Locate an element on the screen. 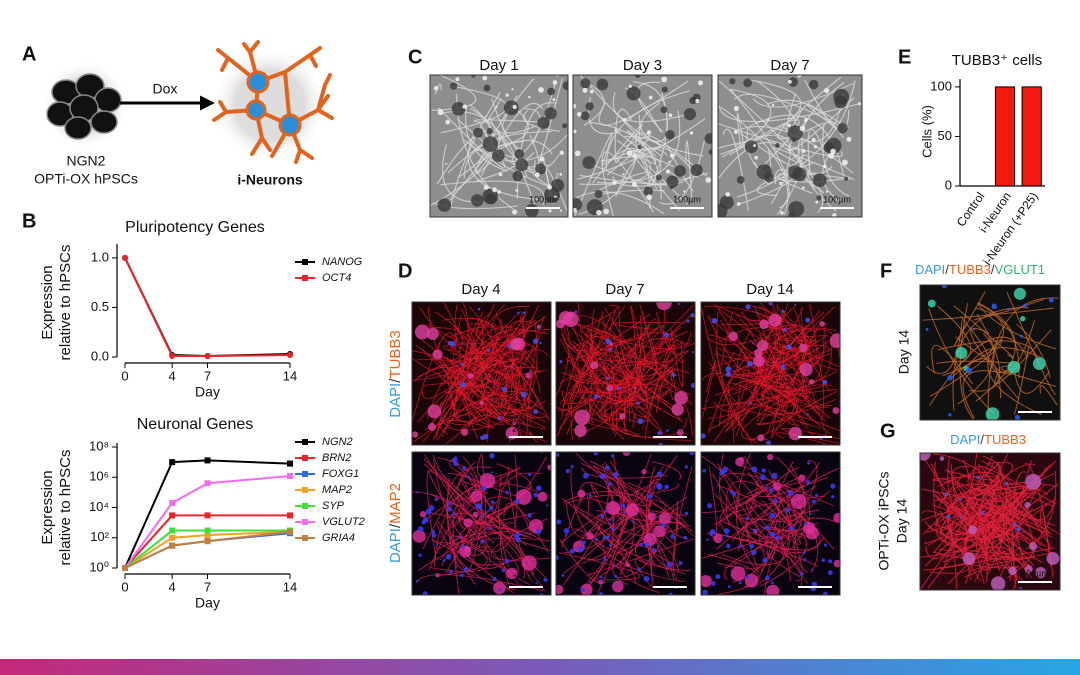 This screenshot has width=1080, height=675. bar is located at coordinates (1005, 136).